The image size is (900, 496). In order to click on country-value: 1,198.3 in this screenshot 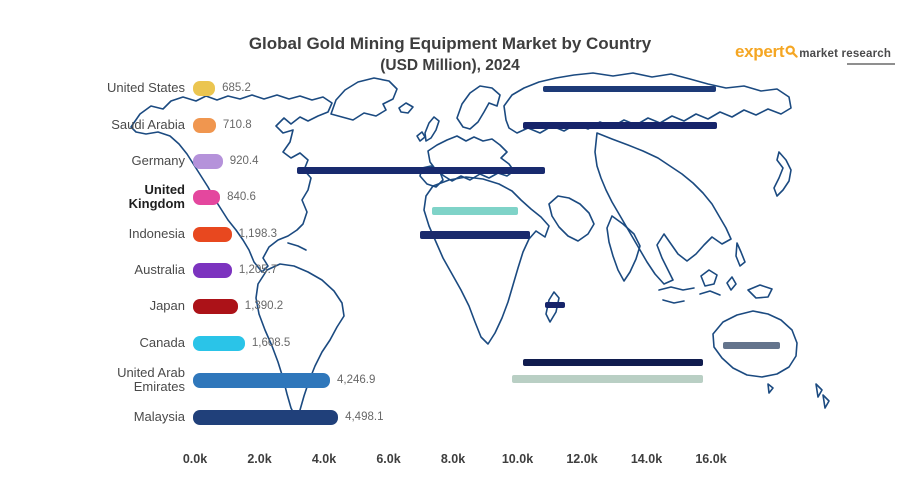, I will do `click(257, 234)`.